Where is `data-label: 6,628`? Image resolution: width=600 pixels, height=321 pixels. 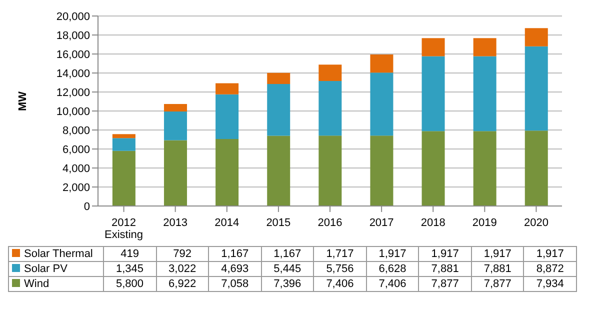
data-label: 6,628 is located at coordinates (392, 269).